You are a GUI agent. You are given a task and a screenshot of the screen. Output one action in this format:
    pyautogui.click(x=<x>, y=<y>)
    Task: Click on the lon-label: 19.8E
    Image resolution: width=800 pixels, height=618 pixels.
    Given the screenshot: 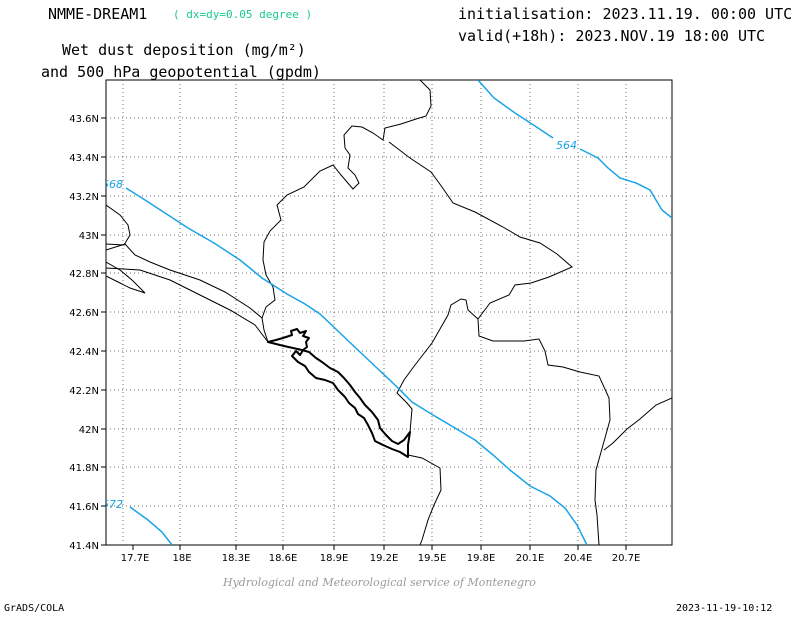 What is the action you would take?
    pyautogui.click(x=481, y=558)
    